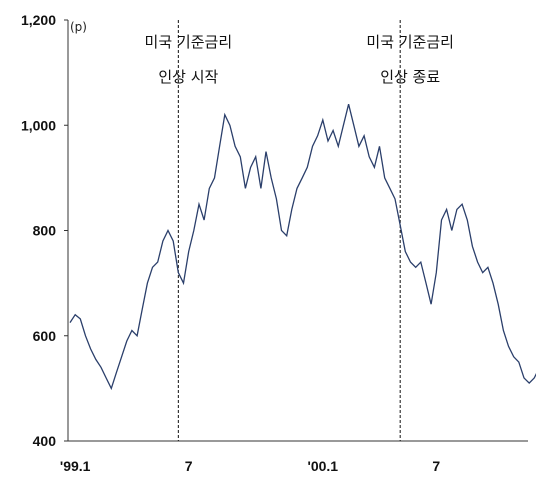 This screenshot has height=484, width=536. What do you see at coordinates (323, 466) in the screenshot?
I see `x-tick-label: '00.1` at bounding box center [323, 466].